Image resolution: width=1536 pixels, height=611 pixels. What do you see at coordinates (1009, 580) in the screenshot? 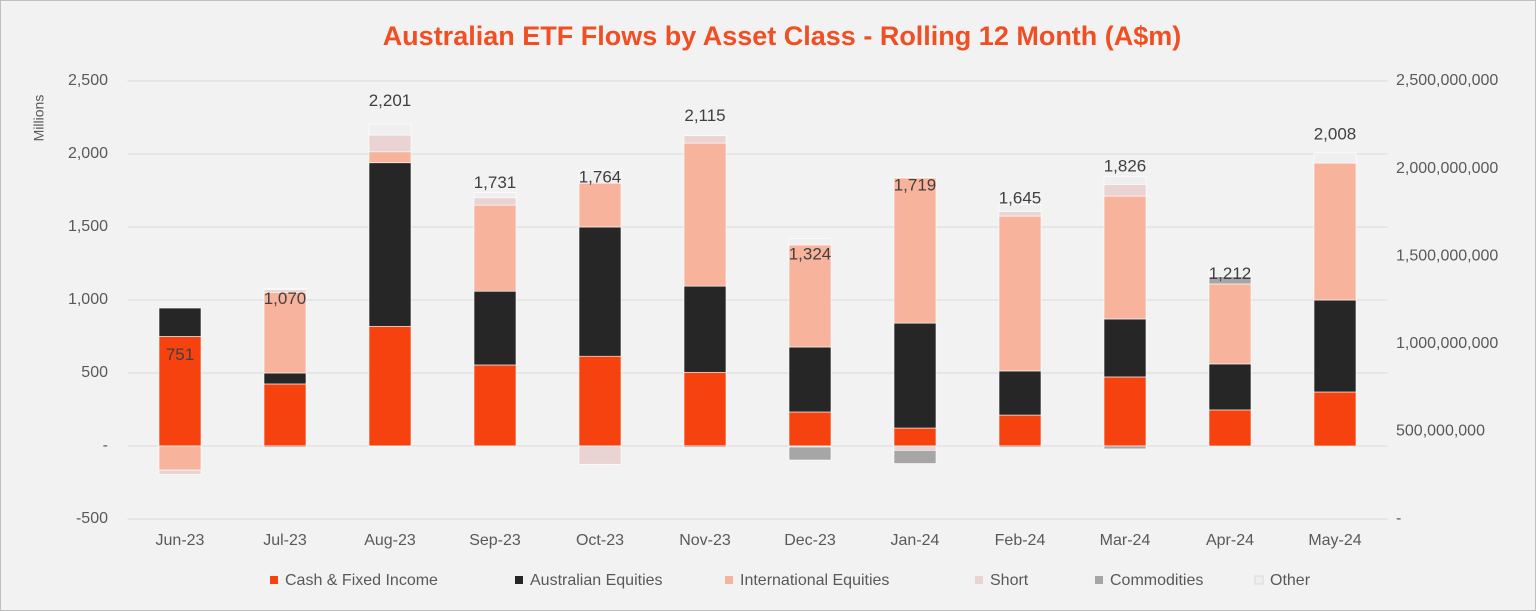
I see `legend-label: Short` at bounding box center [1009, 580].